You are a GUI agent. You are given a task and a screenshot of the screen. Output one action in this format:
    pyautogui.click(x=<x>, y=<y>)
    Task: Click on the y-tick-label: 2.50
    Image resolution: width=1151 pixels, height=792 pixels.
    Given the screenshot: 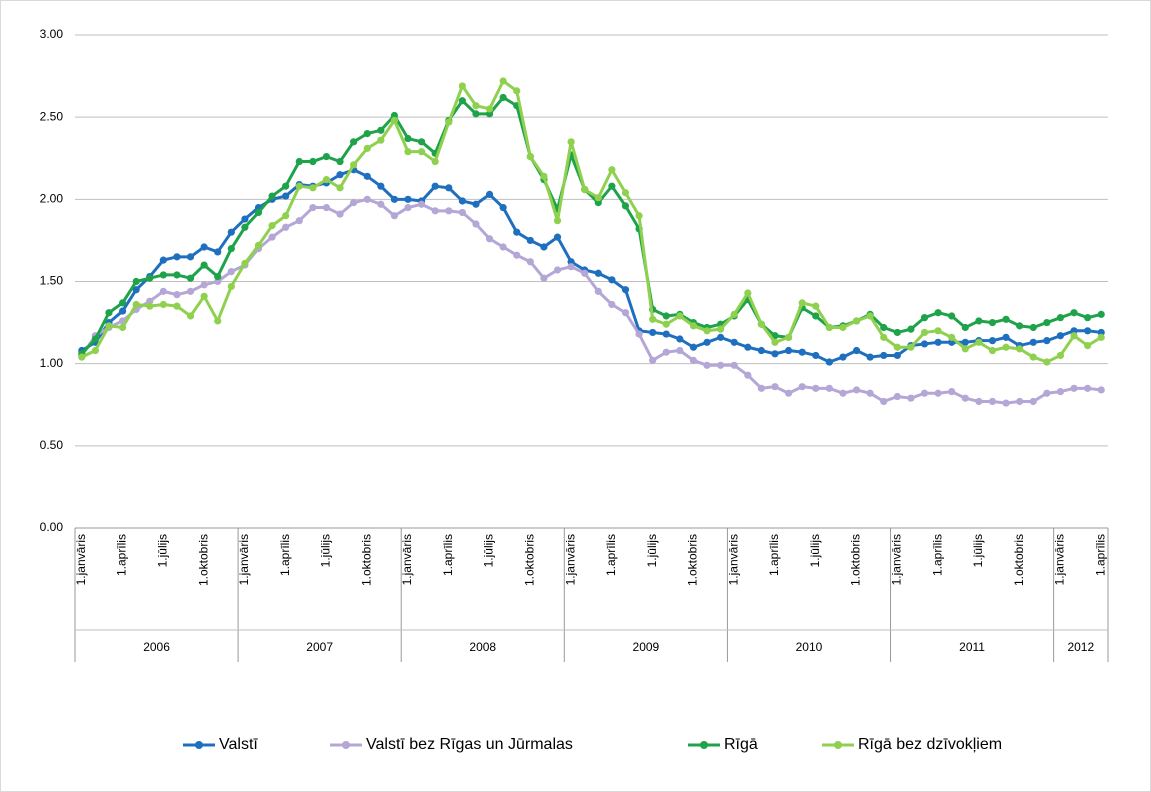 What is the action you would take?
    pyautogui.click(x=52, y=116)
    